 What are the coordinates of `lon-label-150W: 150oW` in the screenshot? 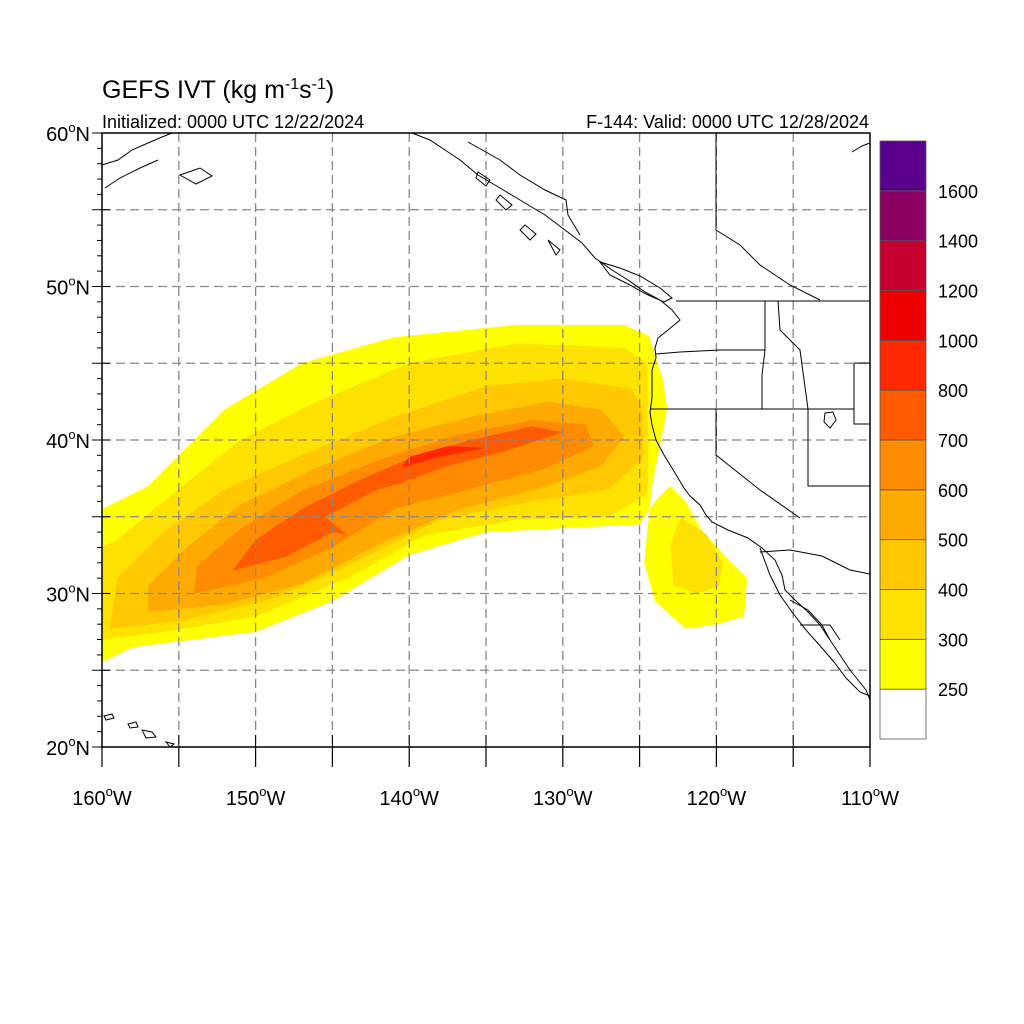 It's located at (256, 797).